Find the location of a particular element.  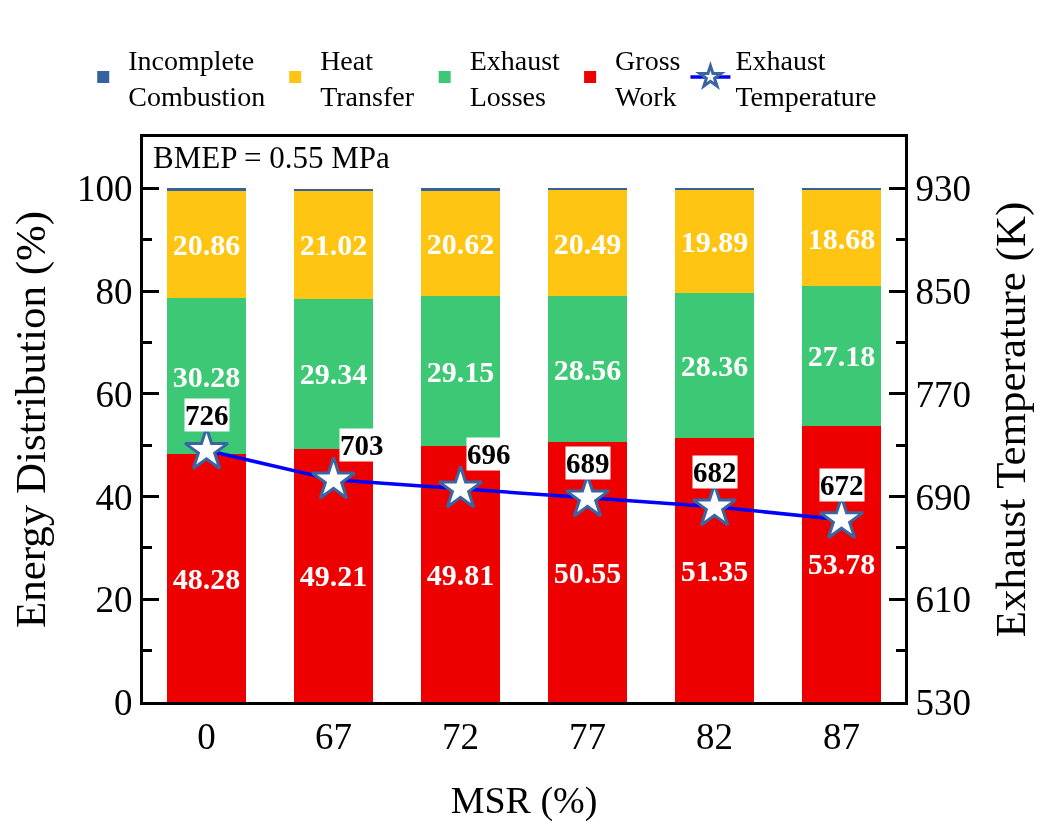

x-tick-label: 77 is located at coordinates (587, 737).